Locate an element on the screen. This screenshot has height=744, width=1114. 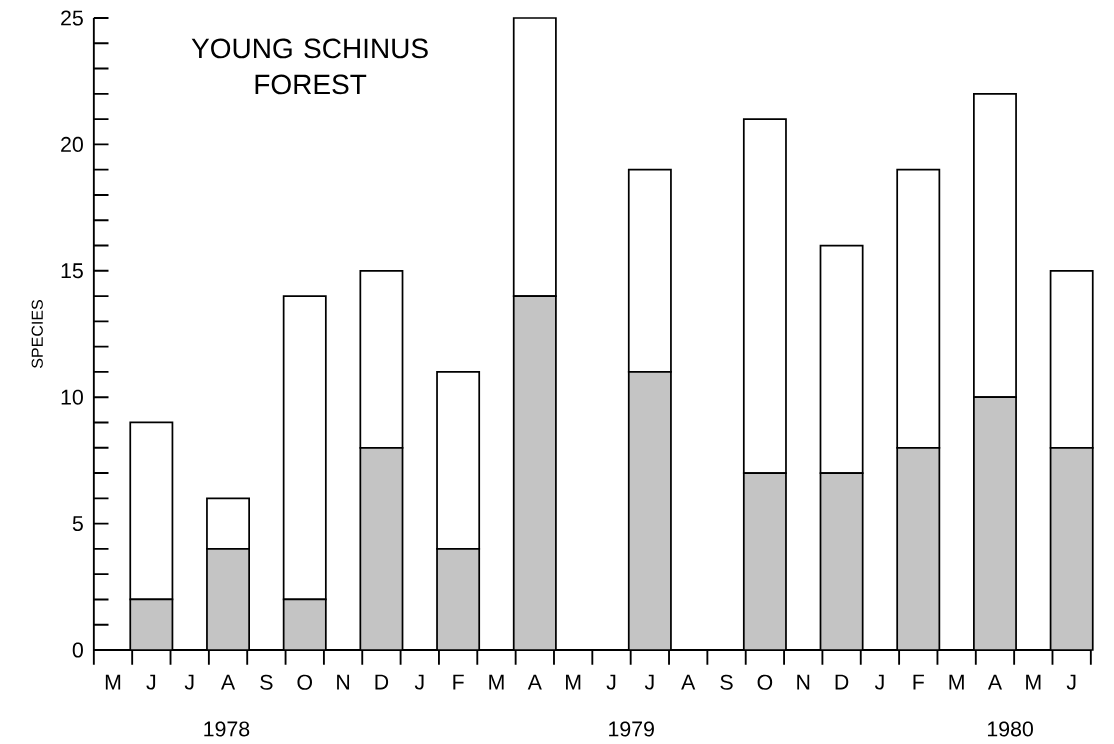
y-tick-label: 20 is located at coordinates (72, 144).